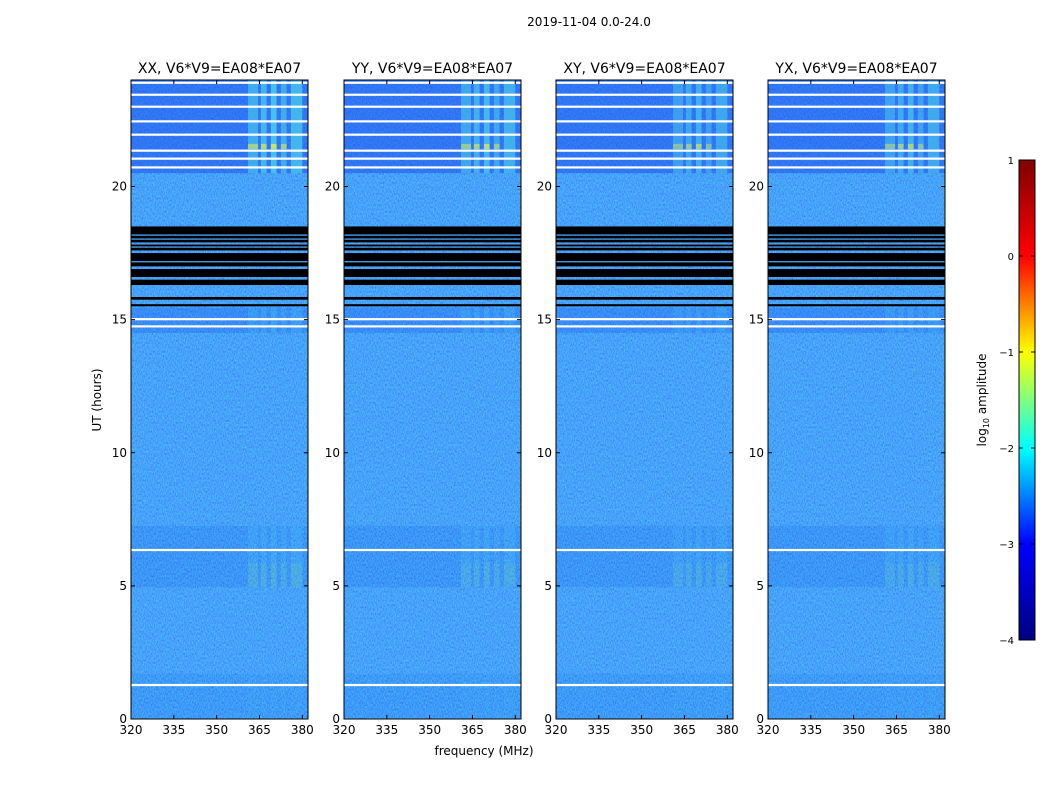 This screenshot has width=1050, height=800. What do you see at coordinates (644, 69) in the screenshot?
I see `panel-title: XY, V6*V9=EA08*EA07` at bounding box center [644, 69].